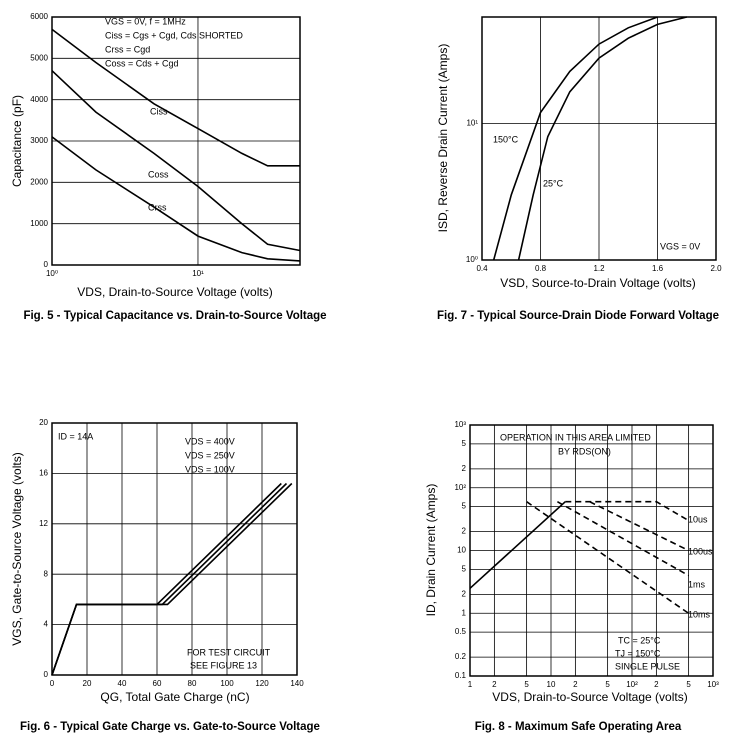 The image size is (738, 738). Describe the element at coordinates (46, 624) in the screenshot. I see `y-tick-label: 4` at that location.